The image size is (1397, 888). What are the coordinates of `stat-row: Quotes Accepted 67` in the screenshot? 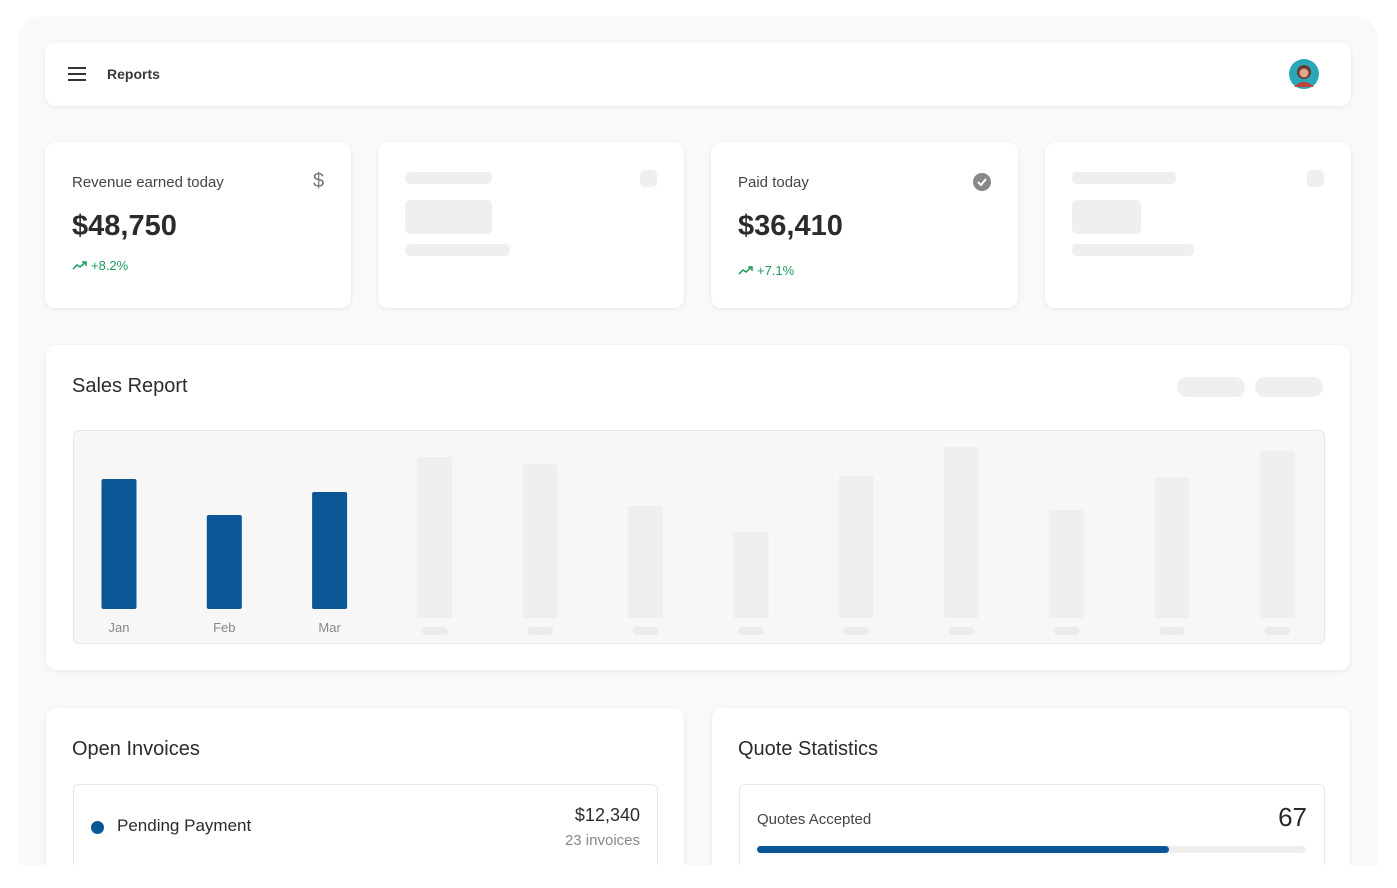 It's located at (1032, 824).